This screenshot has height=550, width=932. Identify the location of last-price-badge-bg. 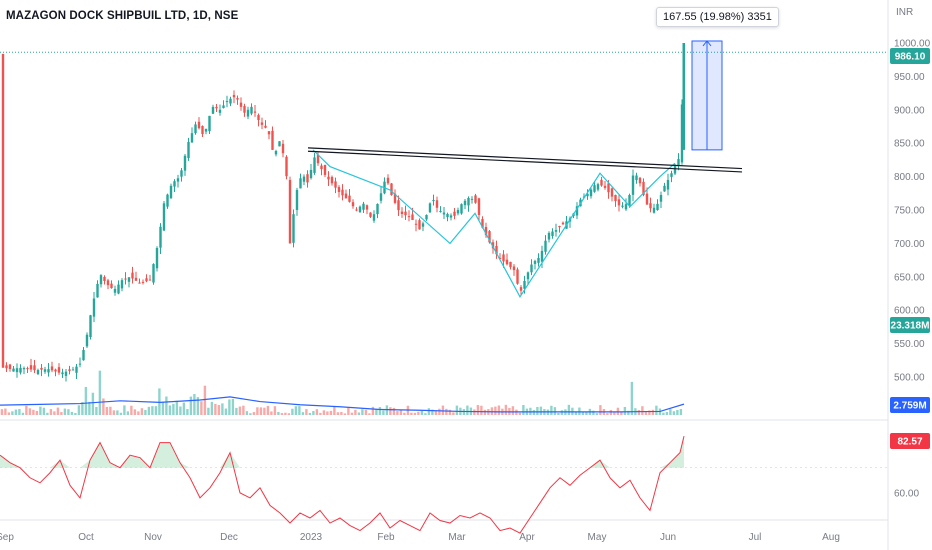
(910, 56).